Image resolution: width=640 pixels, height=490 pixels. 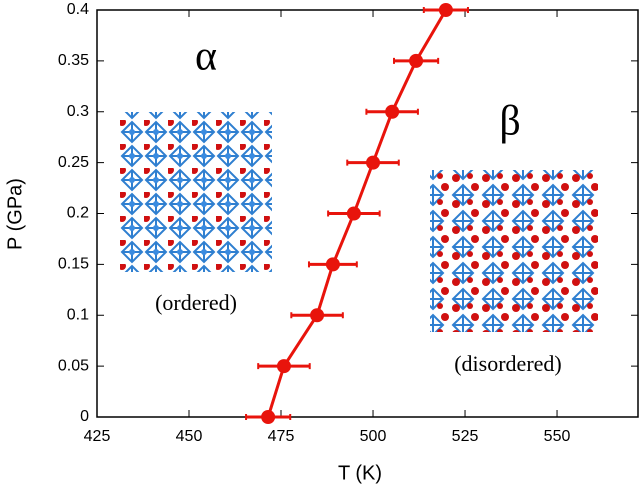 I want to click on x-tick-label: 475, so click(x=281, y=436).